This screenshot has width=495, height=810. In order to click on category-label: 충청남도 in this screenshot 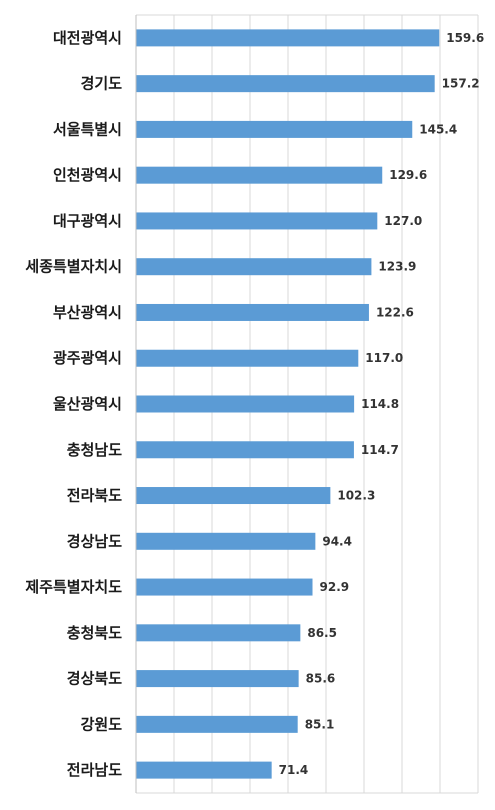, I will do `click(94, 450)`.